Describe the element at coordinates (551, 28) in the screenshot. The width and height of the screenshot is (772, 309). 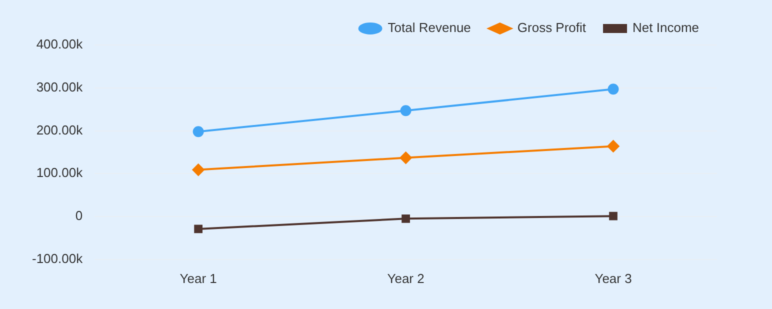
I see `legend-label: Gross Profit` at that location.